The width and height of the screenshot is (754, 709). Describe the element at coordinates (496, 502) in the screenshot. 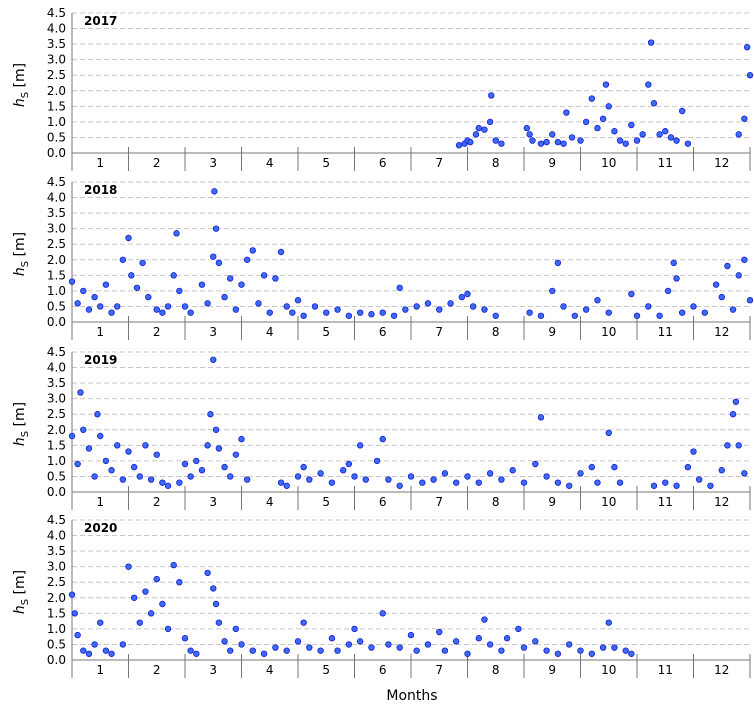

I see `month-label: 8` at that location.